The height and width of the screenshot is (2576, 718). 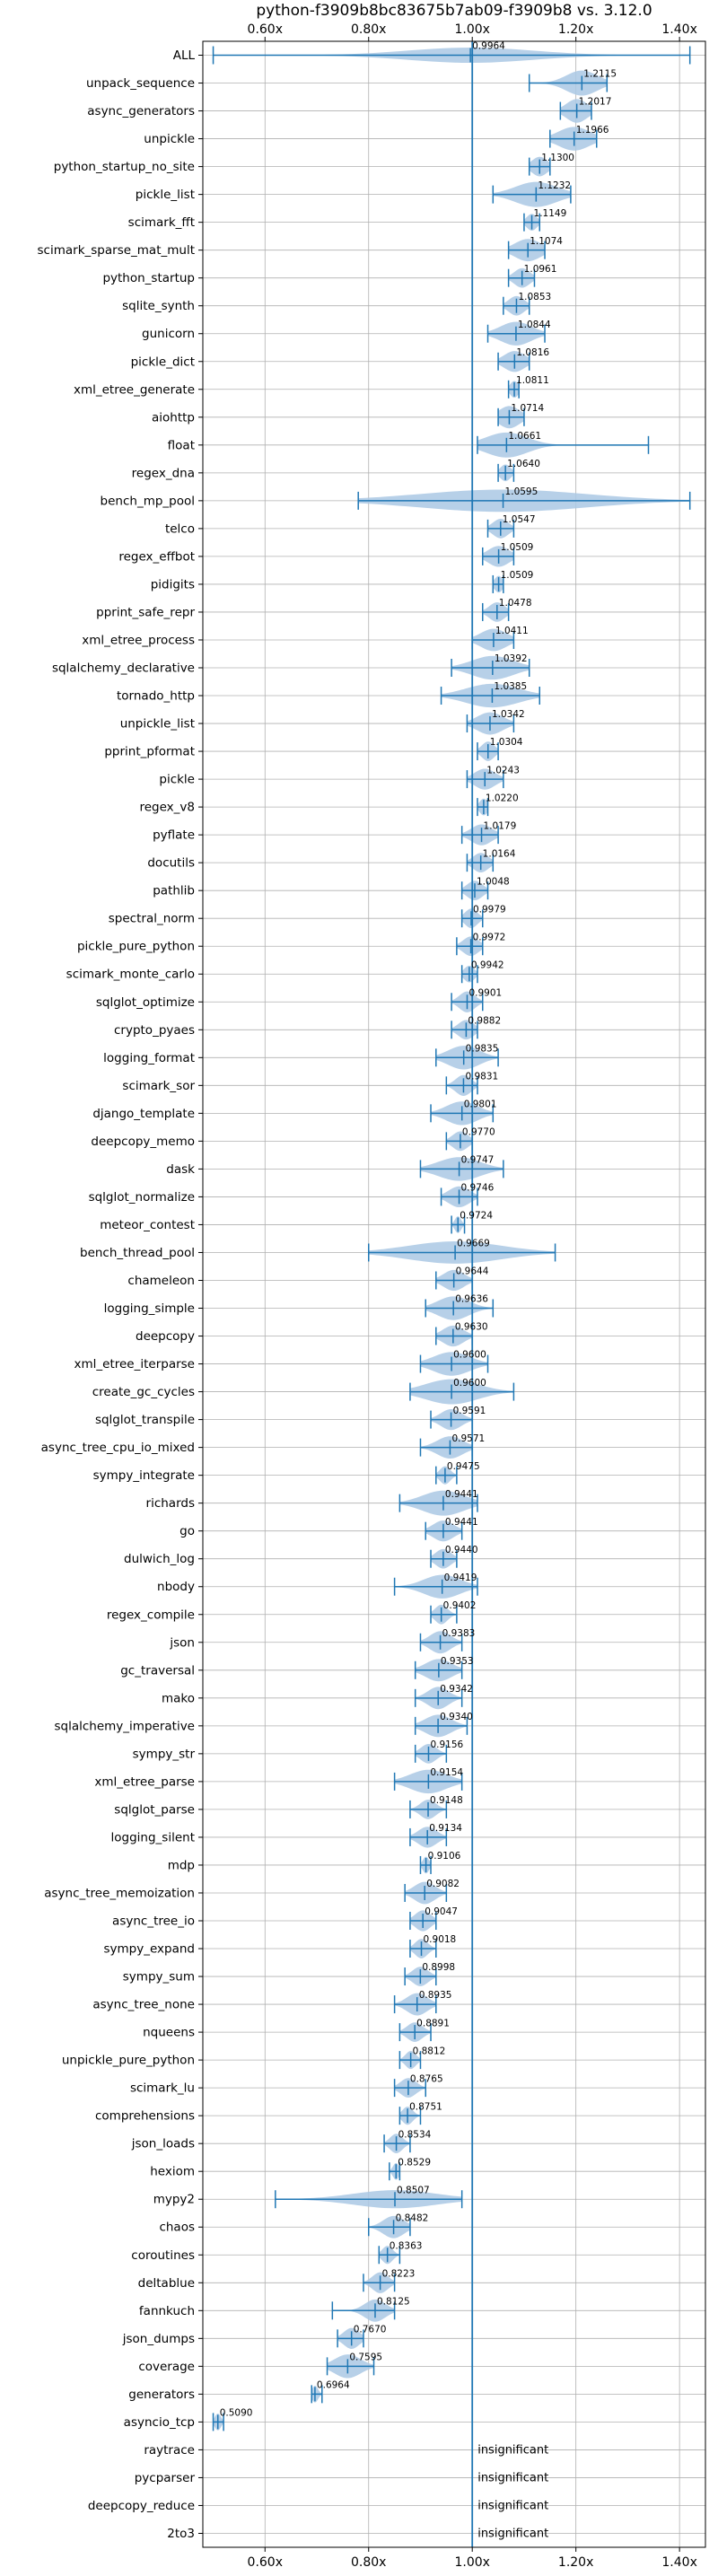 I want to click on value-label-hexiom: 0.8529, so click(x=414, y=2162).